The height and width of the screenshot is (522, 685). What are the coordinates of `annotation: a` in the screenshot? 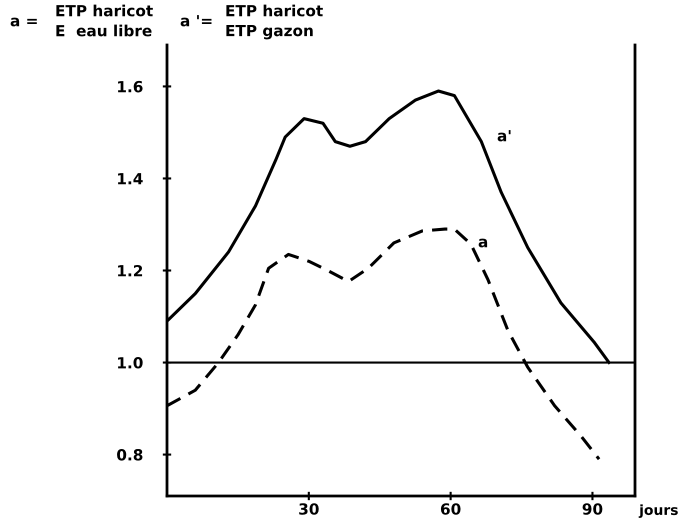 It's located at (483, 243).